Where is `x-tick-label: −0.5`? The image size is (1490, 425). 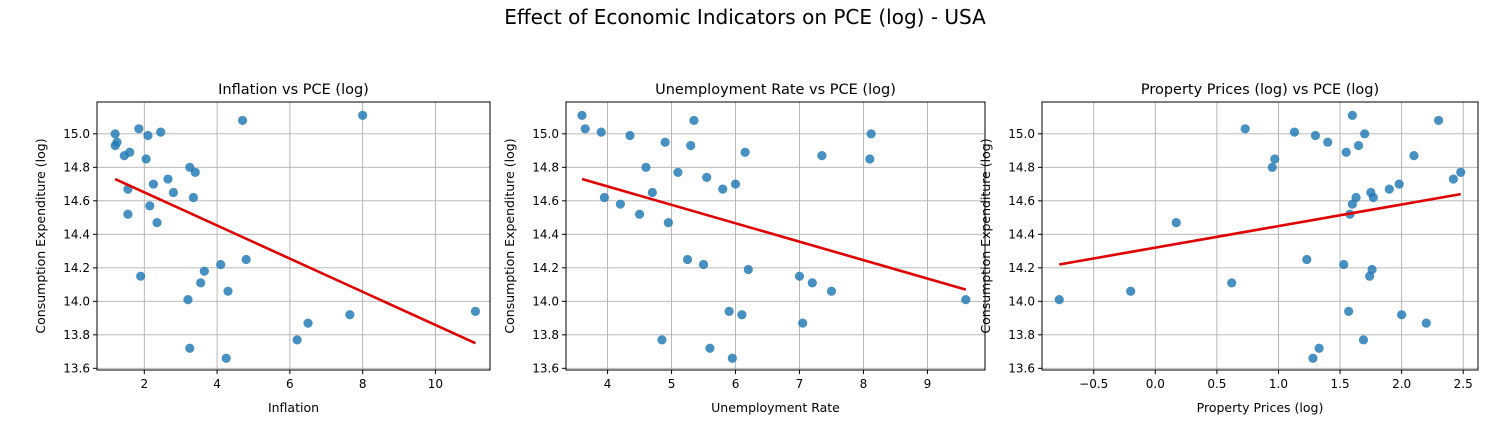 x-tick-label: −0.5 is located at coordinates (1093, 384).